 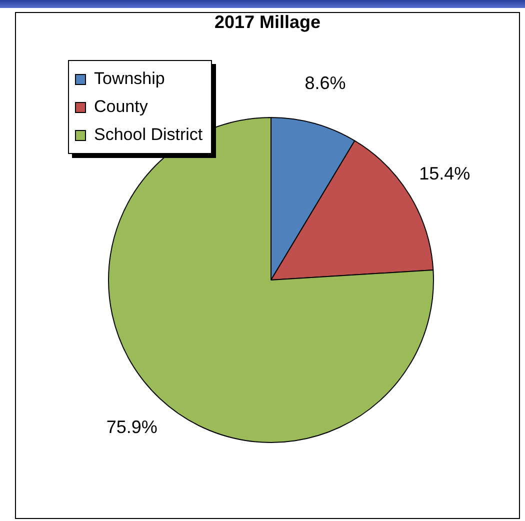 I want to click on chart-title: 2017 Millage, so click(x=267, y=22).